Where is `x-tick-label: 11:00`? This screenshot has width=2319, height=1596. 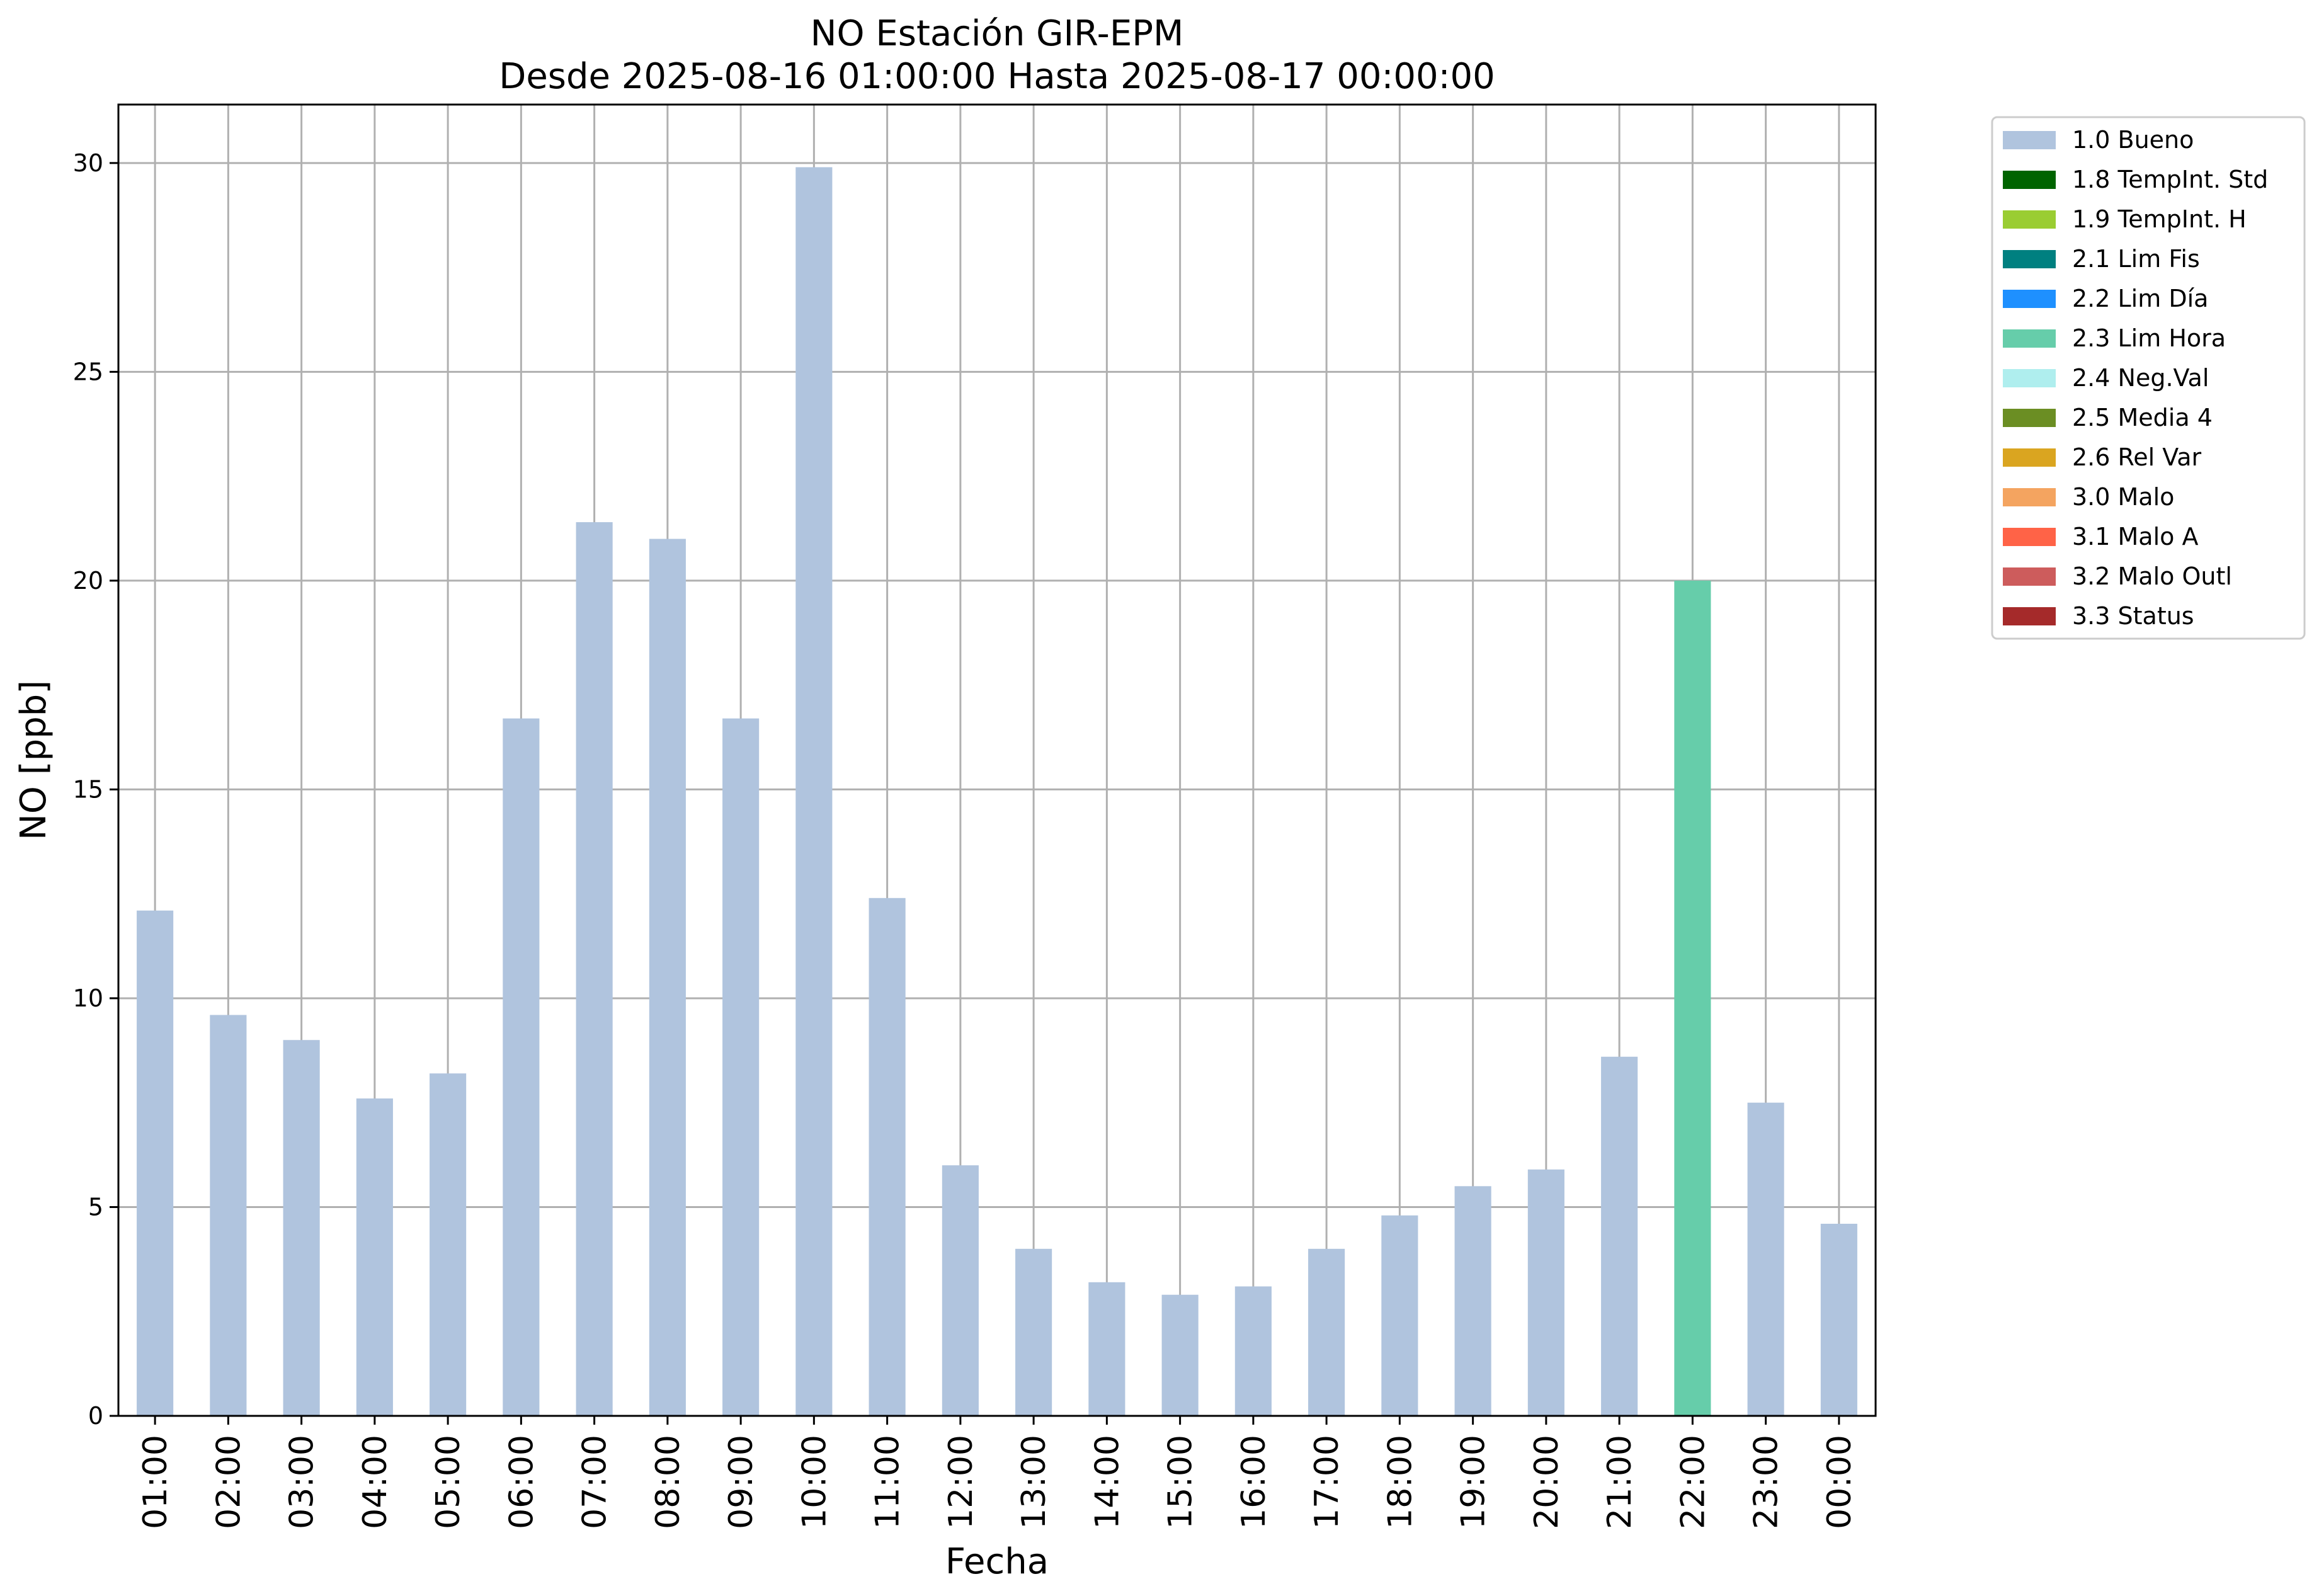 x-tick-label: 11:00 is located at coordinates (888, 1482).